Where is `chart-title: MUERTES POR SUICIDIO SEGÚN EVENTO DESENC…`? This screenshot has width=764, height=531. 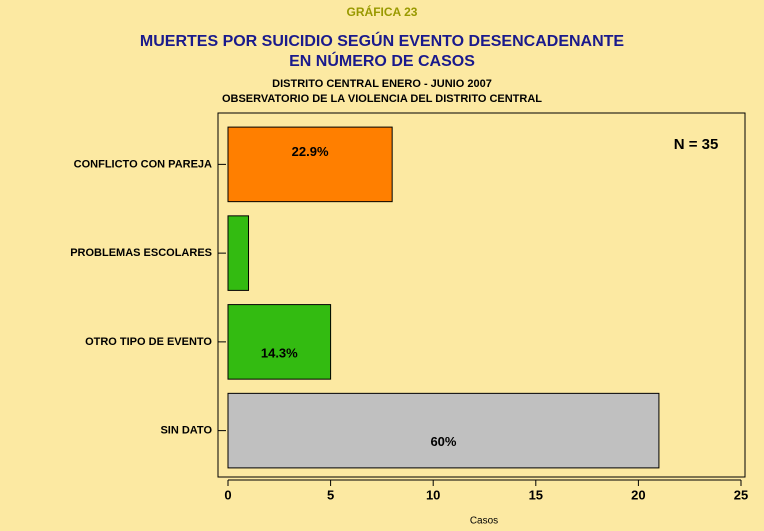 chart-title: MUERTES POR SUICIDIO SEGÚN EVENTO DESENC… is located at coordinates (382, 40).